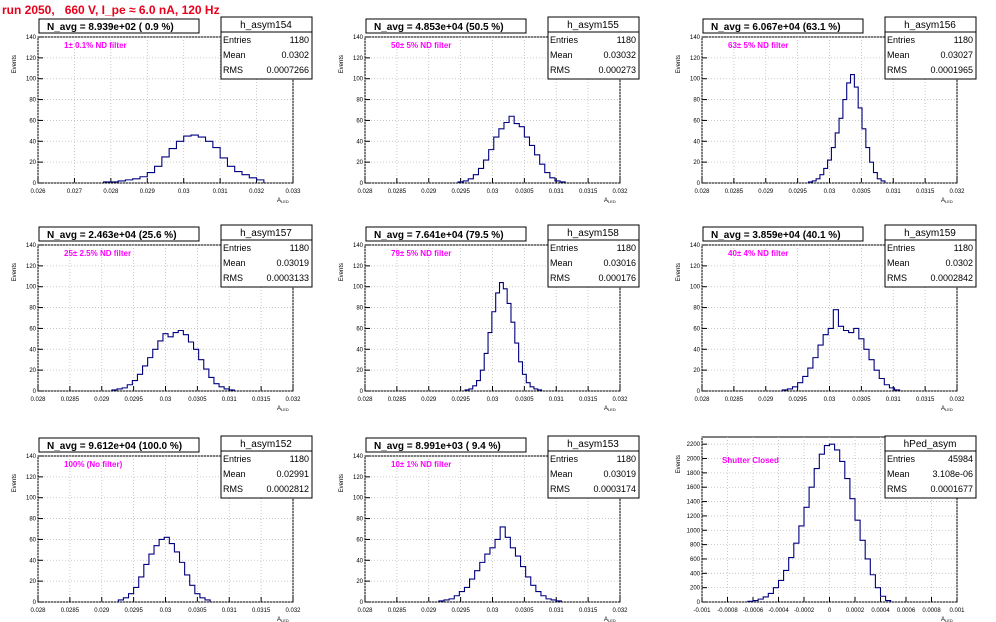 This screenshot has height=622, width=996. I want to click on y-tick-label: 140, so click(695, 246).